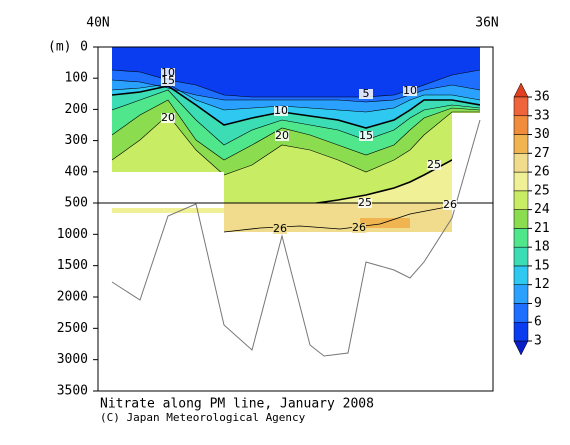 The image size is (570, 445). I want to click on y-tick-label: 400, so click(76, 171).